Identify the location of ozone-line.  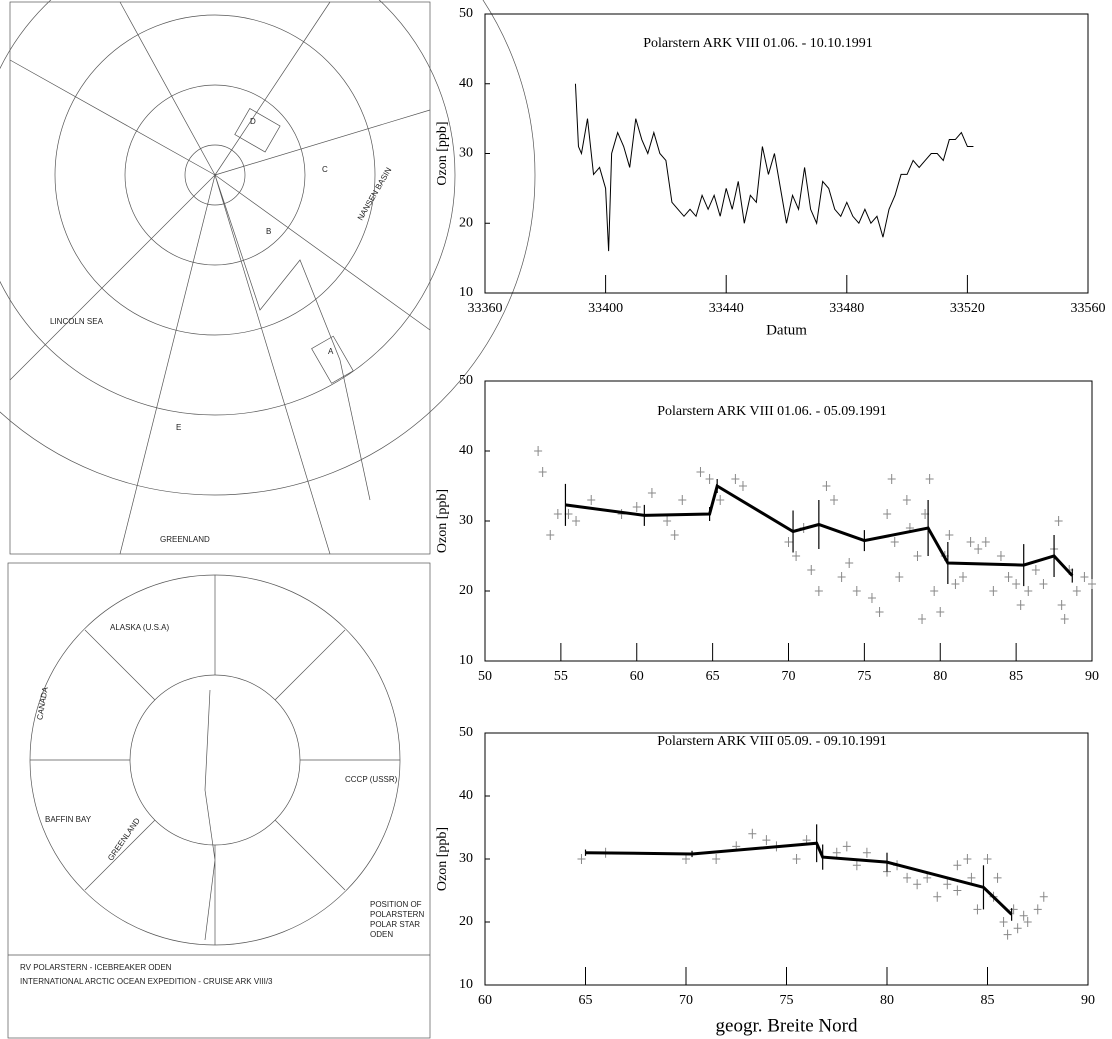
(774, 167).